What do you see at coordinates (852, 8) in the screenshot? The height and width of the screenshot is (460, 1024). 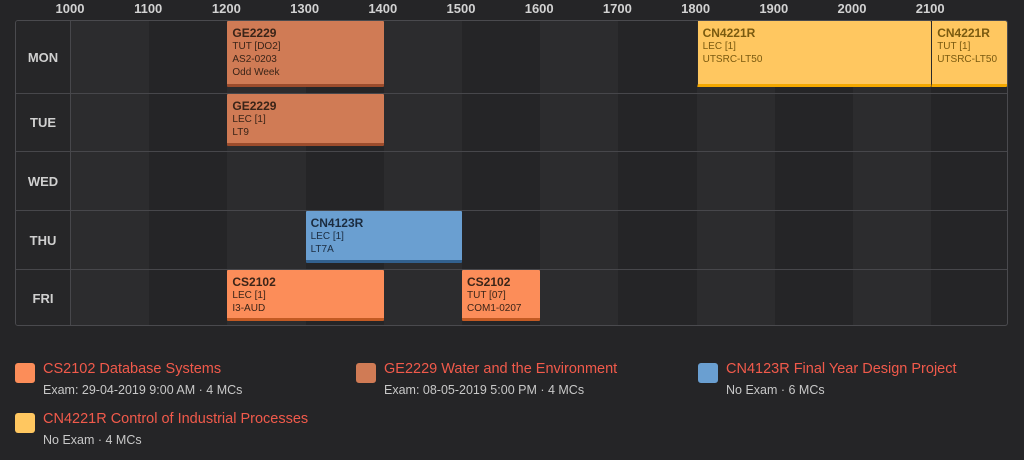 I see `hour-label: 2000` at bounding box center [852, 8].